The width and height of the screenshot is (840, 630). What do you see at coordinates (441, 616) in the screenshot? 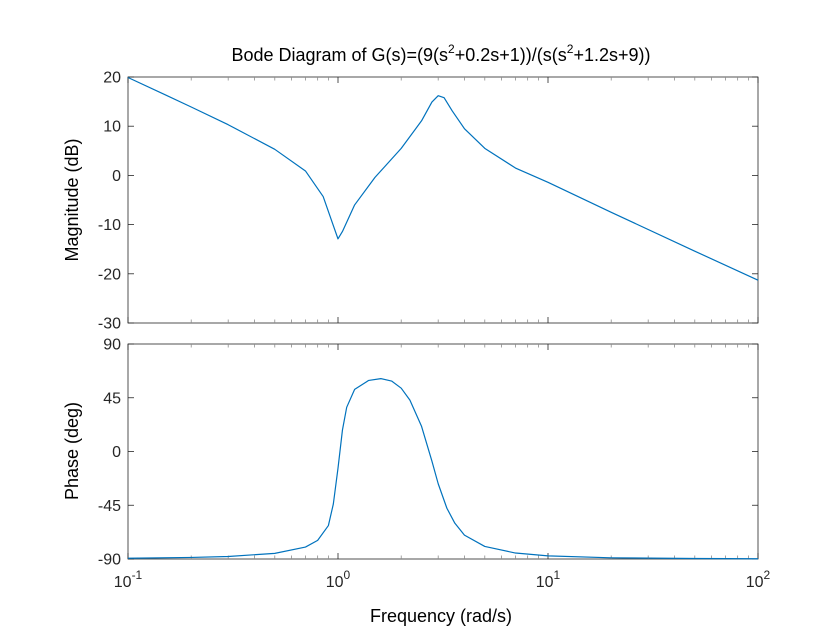
I see `x-axis-label: Frequency (rad/s)` at bounding box center [441, 616].